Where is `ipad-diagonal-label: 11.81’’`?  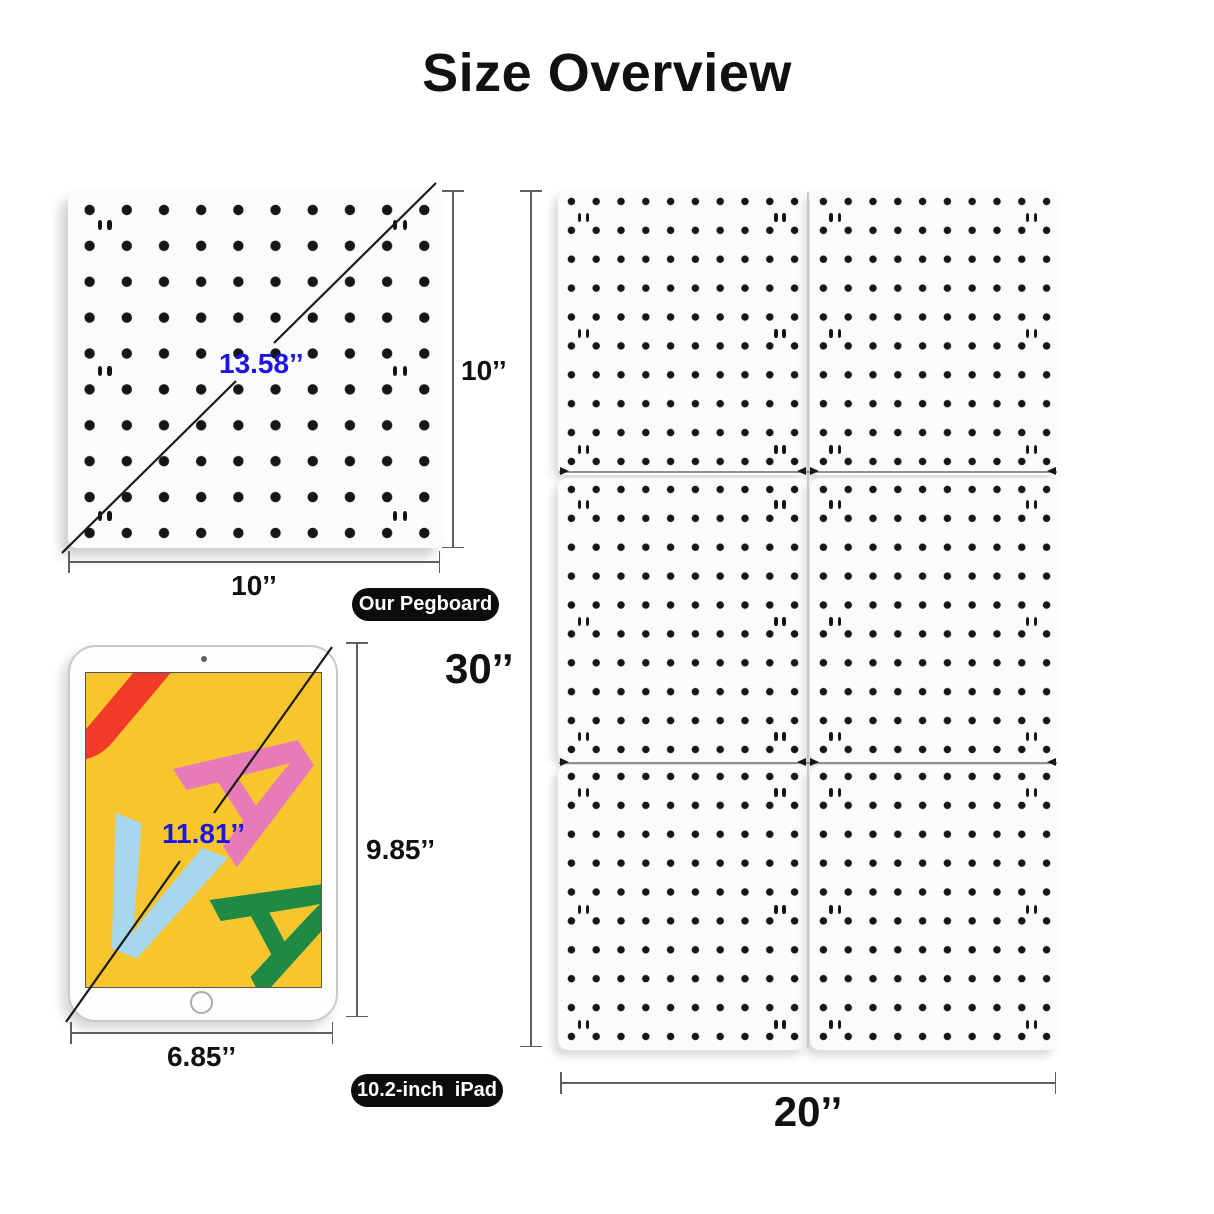
ipad-diagonal-label: 11.81’’ is located at coordinates (204, 833).